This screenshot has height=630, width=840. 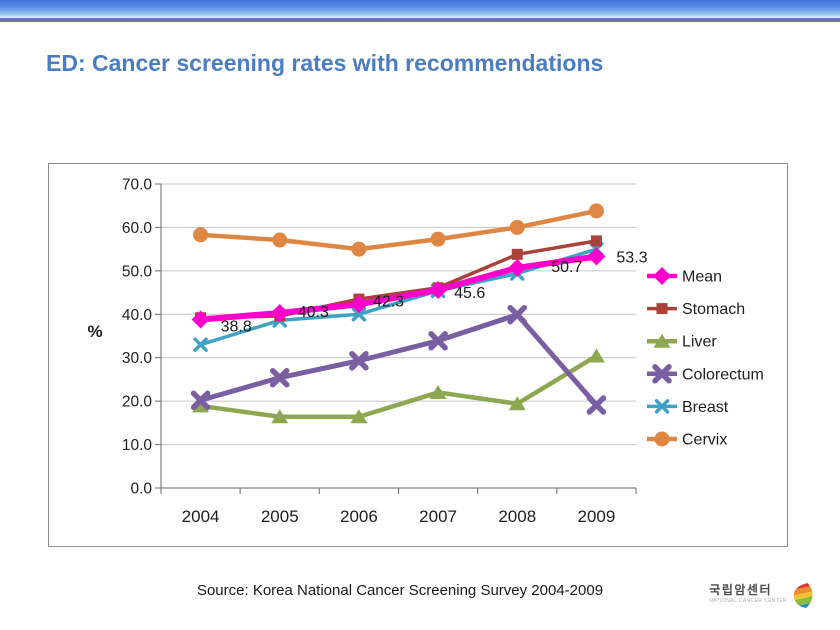 I want to click on legend-item-colorectum: Colorectum, so click(x=705, y=374).